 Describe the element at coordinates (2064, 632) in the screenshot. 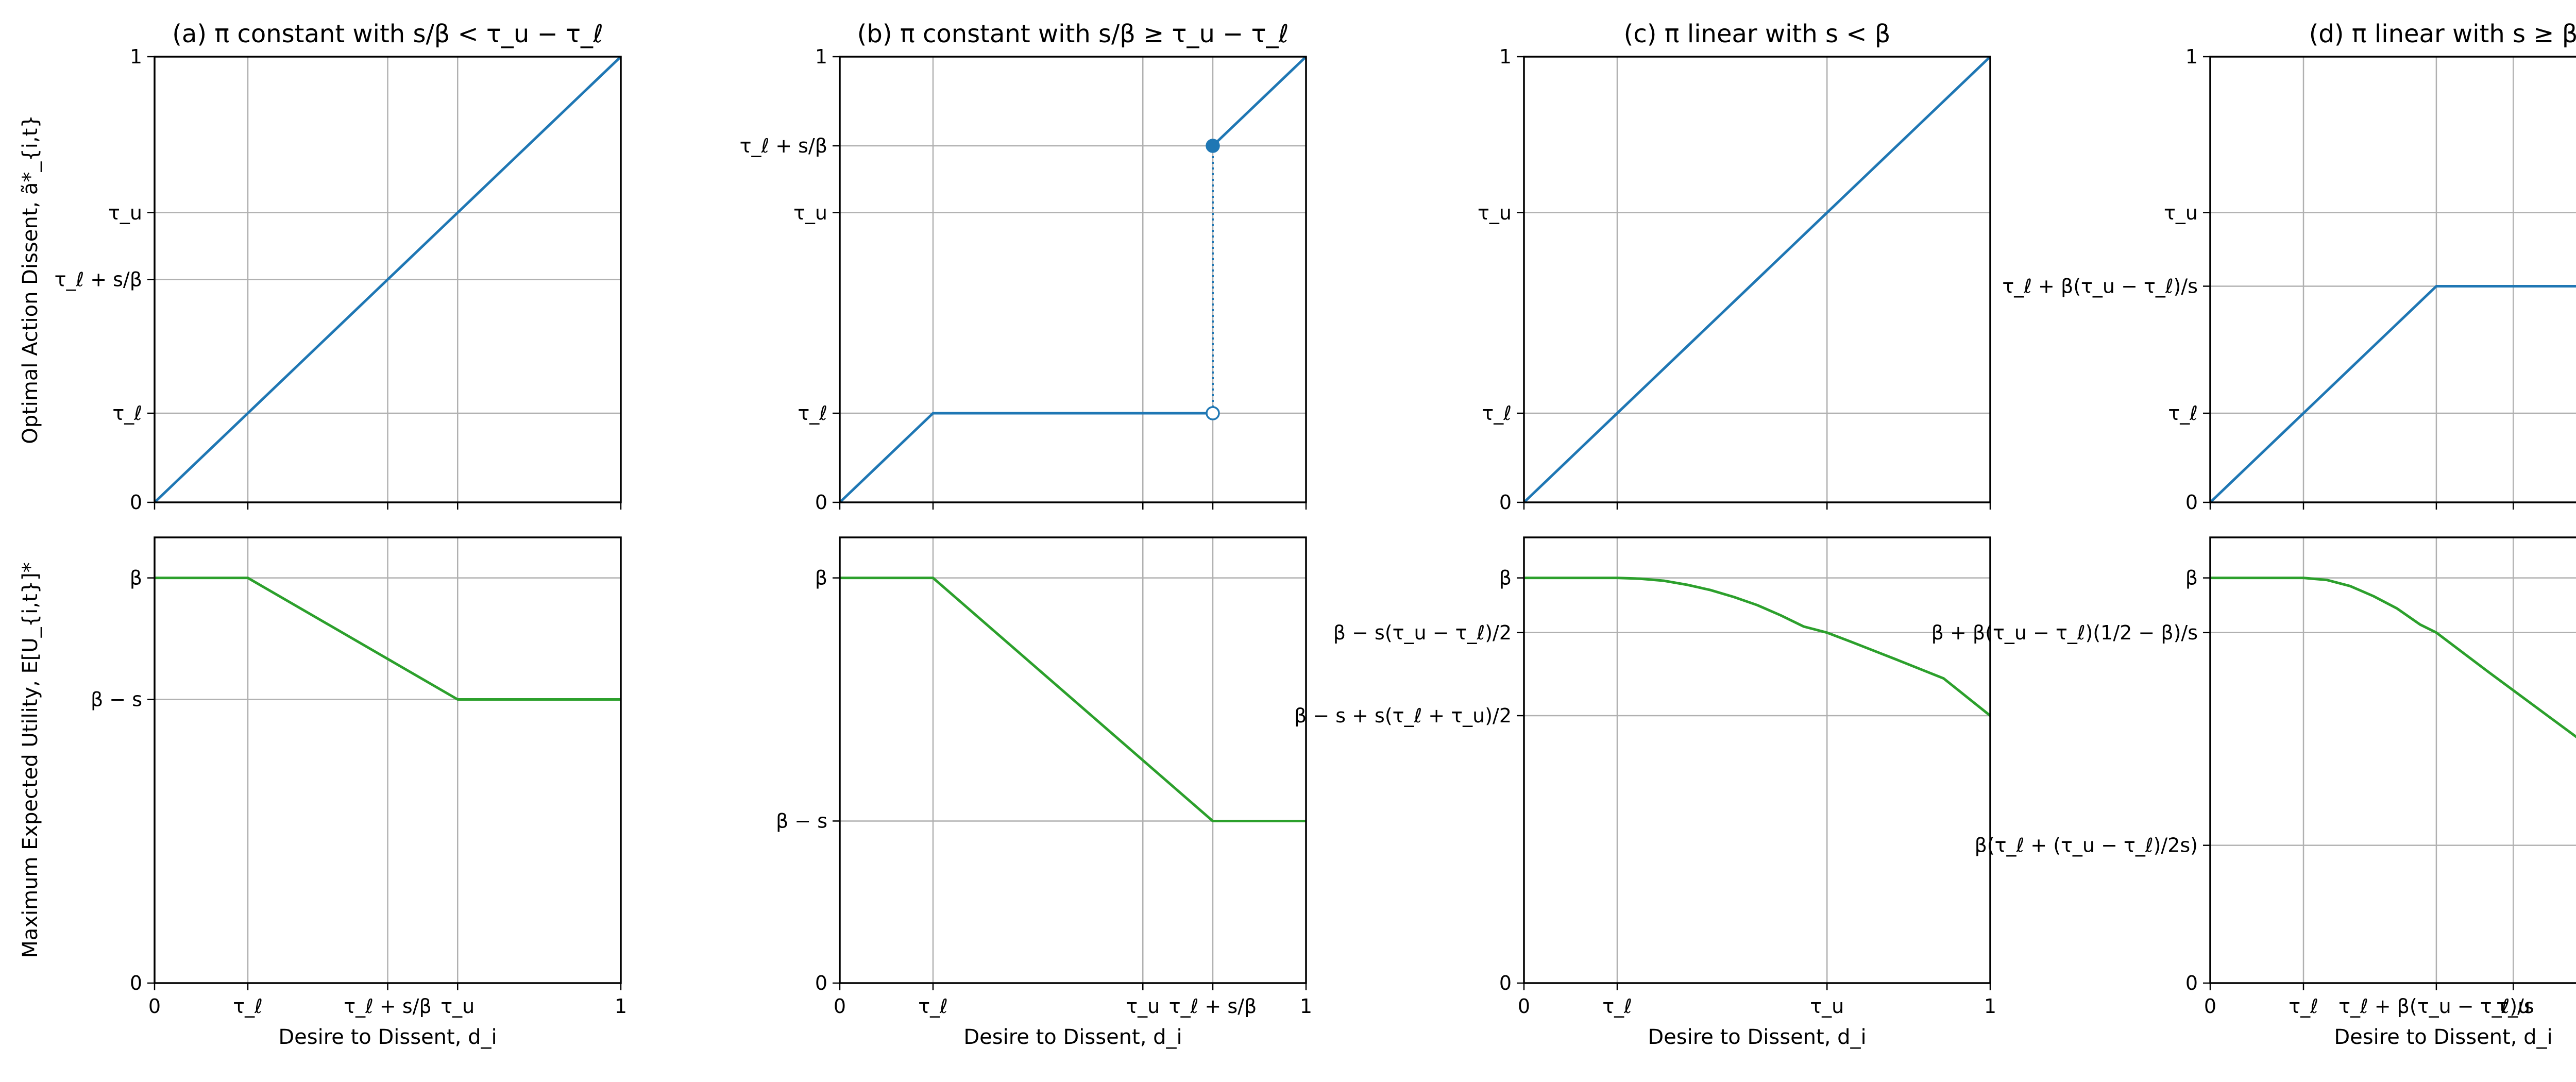

I see `y-tick-label: β + β(τ_u − τ_ℓ)(1/2 − β)/s` at that location.